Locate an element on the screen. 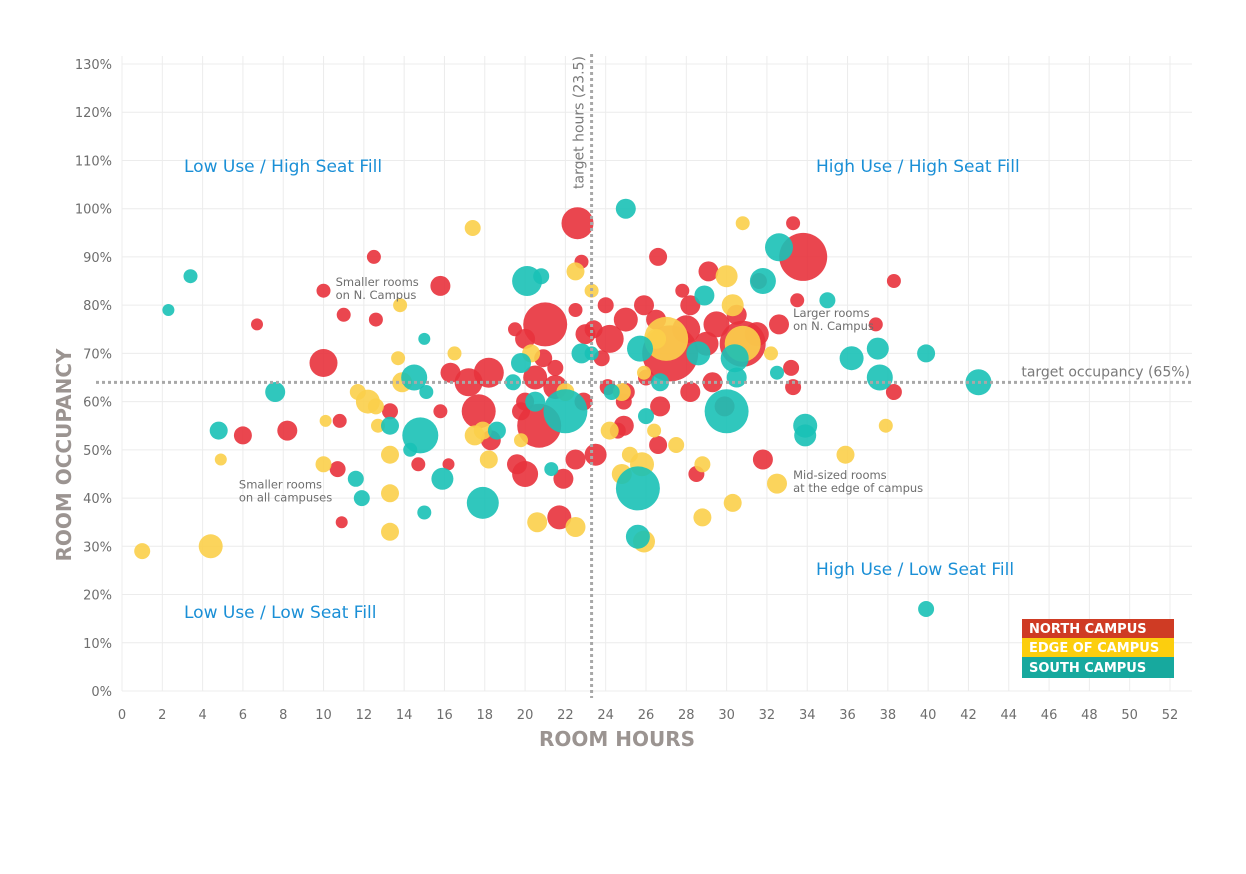 The image size is (1246, 874). x-tick-label: 32 is located at coordinates (767, 715).